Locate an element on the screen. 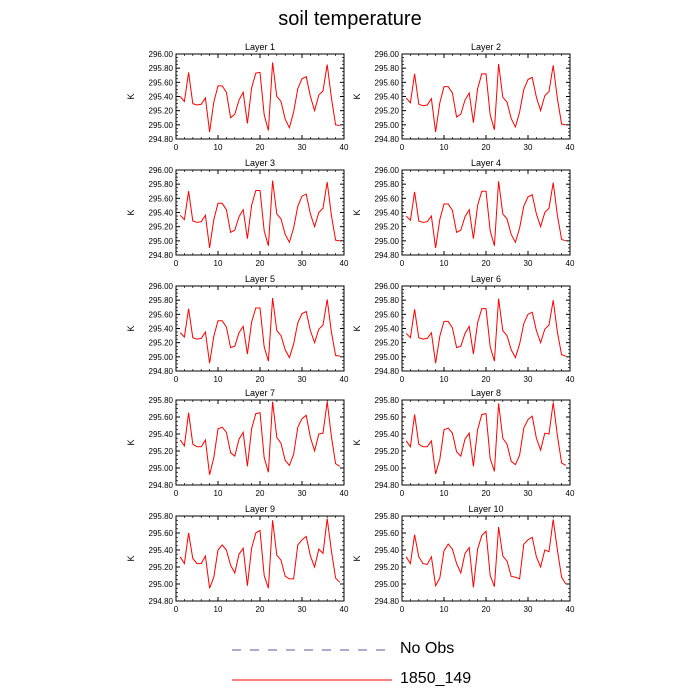  x-tick-label-layer-6: 0 is located at coordinates (402, 379).